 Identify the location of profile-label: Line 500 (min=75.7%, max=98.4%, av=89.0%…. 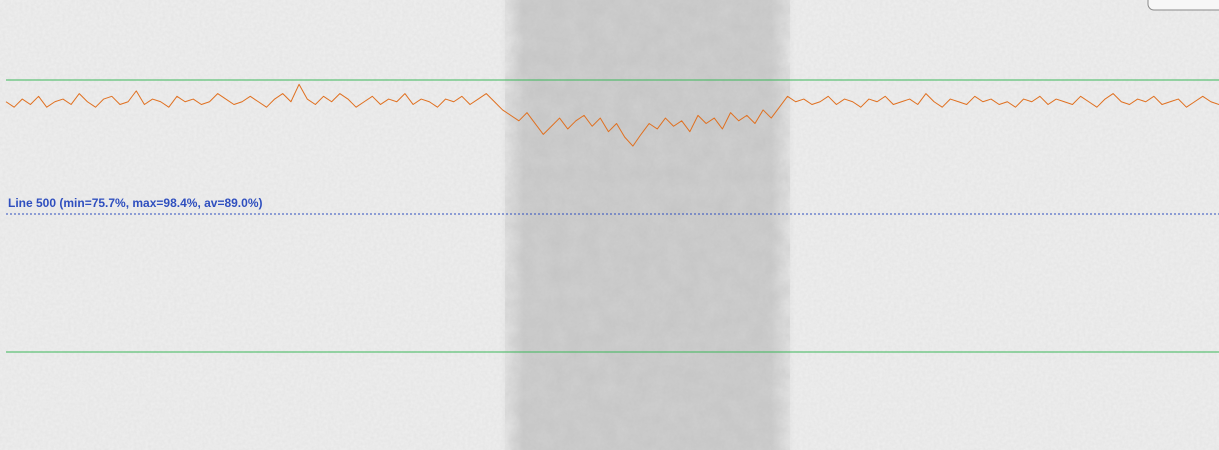
(135, 203).